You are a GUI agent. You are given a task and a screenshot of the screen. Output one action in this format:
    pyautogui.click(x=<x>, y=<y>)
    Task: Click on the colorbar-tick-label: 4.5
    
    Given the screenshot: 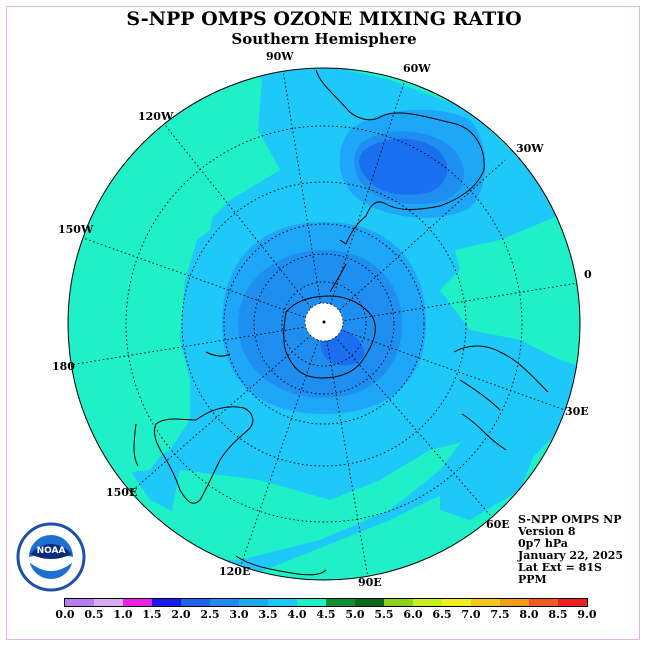 What is the action you would take?
    pyautogui.click(x=326, y=614)
    